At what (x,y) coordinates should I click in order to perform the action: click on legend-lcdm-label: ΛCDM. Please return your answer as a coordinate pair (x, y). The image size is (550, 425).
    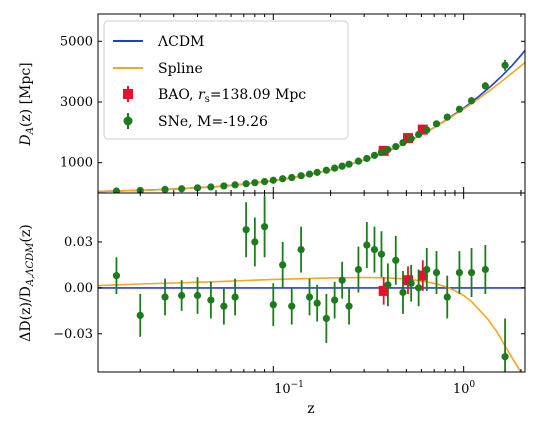
    Looking at the image, I should click on (180, 42).